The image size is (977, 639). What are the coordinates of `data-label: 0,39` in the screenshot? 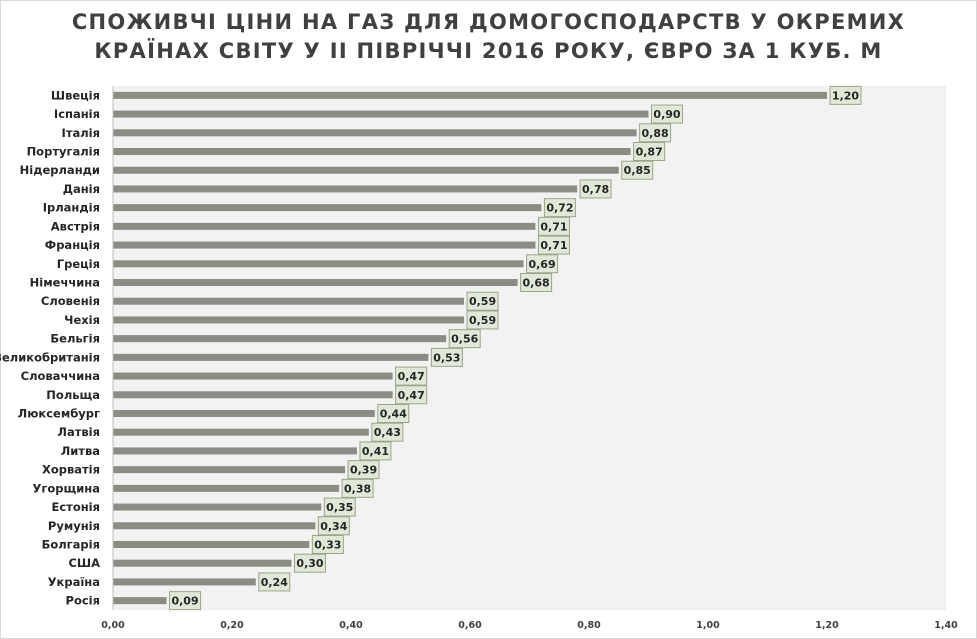 It's located at (363, 470).